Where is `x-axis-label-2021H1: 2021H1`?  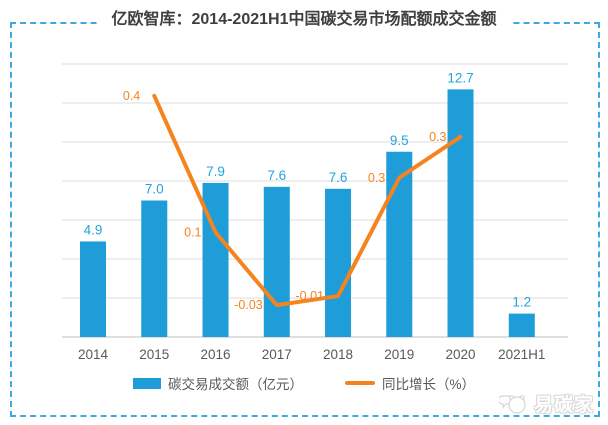 x-axis-label-2021H1: 2021H1 is located at coordinates (521, 354).